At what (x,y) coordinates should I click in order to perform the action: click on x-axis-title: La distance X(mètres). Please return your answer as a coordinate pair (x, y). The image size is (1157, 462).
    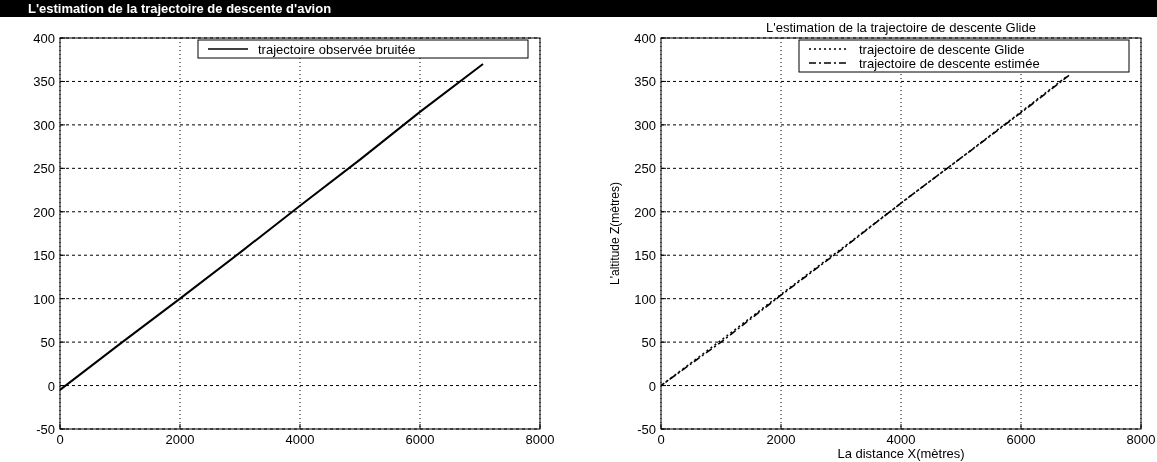
    Looking at the image, I should click on (901, 453).